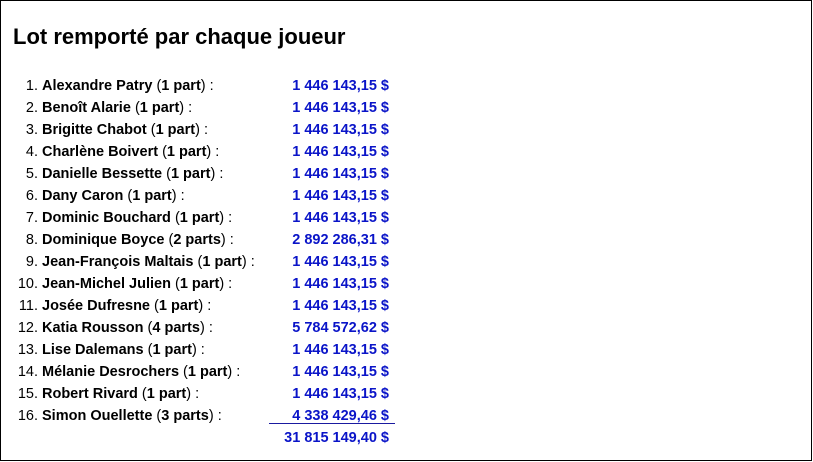 This screenshot has width=813, height=462. Describe the element at coordinates (197, 240) in the screenshot. I see `player-parts: 2 parts` at that location.